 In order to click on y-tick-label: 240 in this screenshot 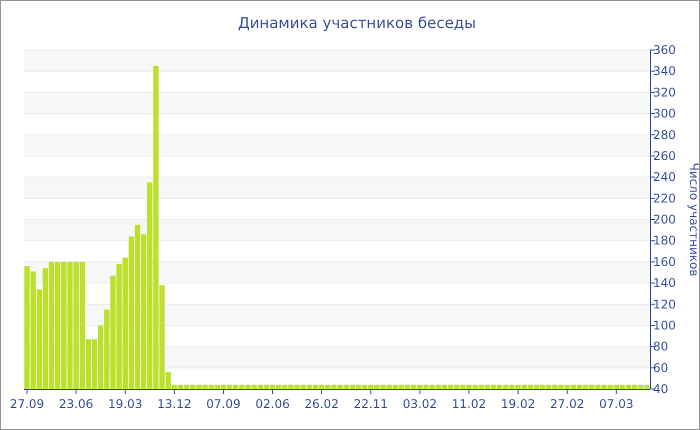, I will do `click(664, 177)`.